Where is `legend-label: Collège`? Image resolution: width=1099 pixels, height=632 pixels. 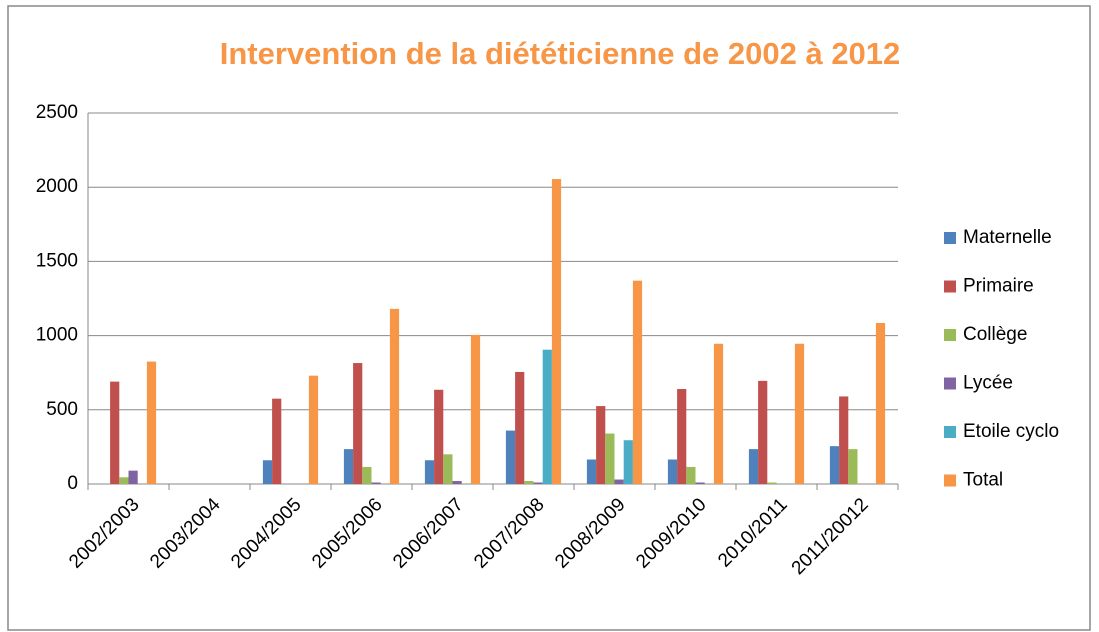
legend-label: Collège is located at coordinates (995, 334).